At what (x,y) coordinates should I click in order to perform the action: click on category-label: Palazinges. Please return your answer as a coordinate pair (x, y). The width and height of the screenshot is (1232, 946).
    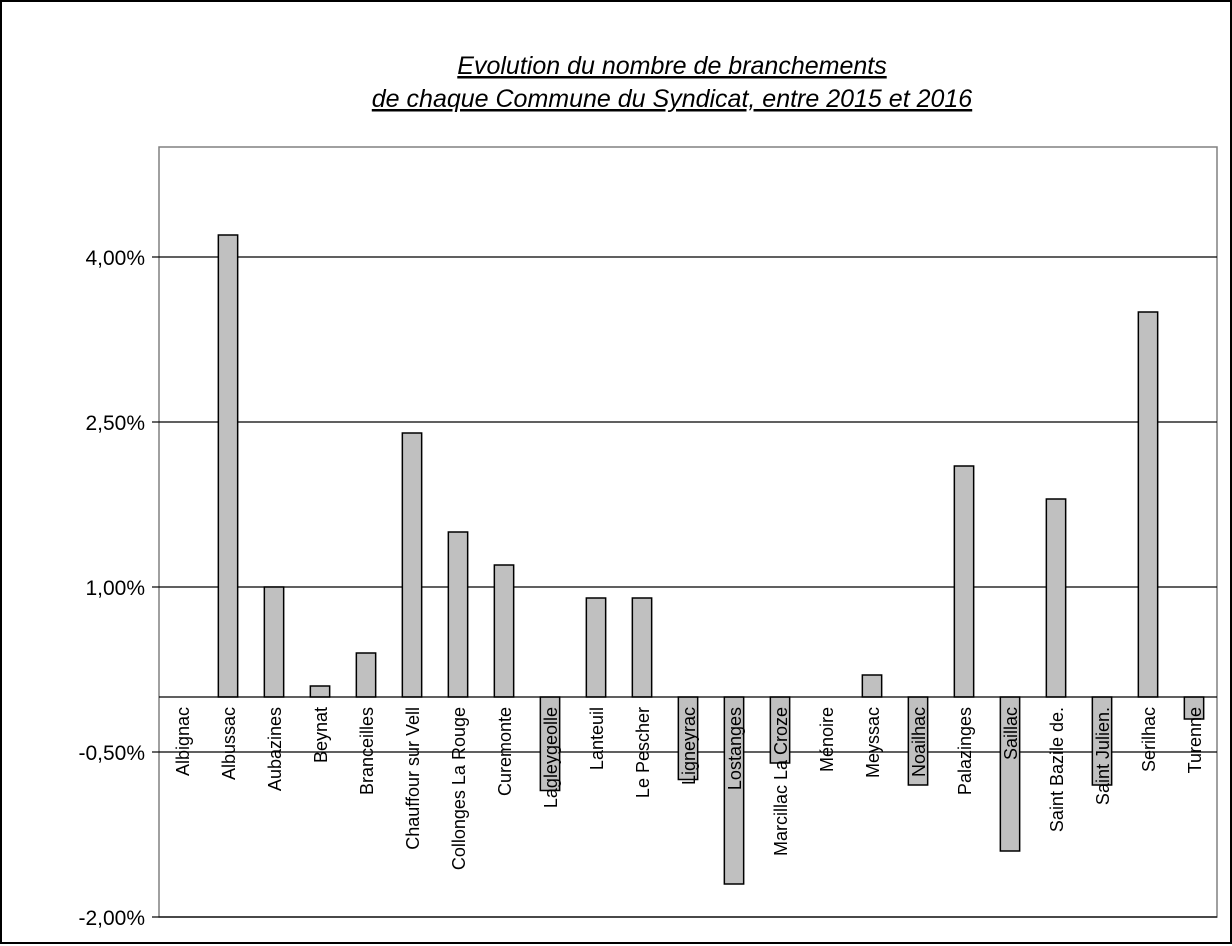
    Looking at the image, I should click on (965, 751).